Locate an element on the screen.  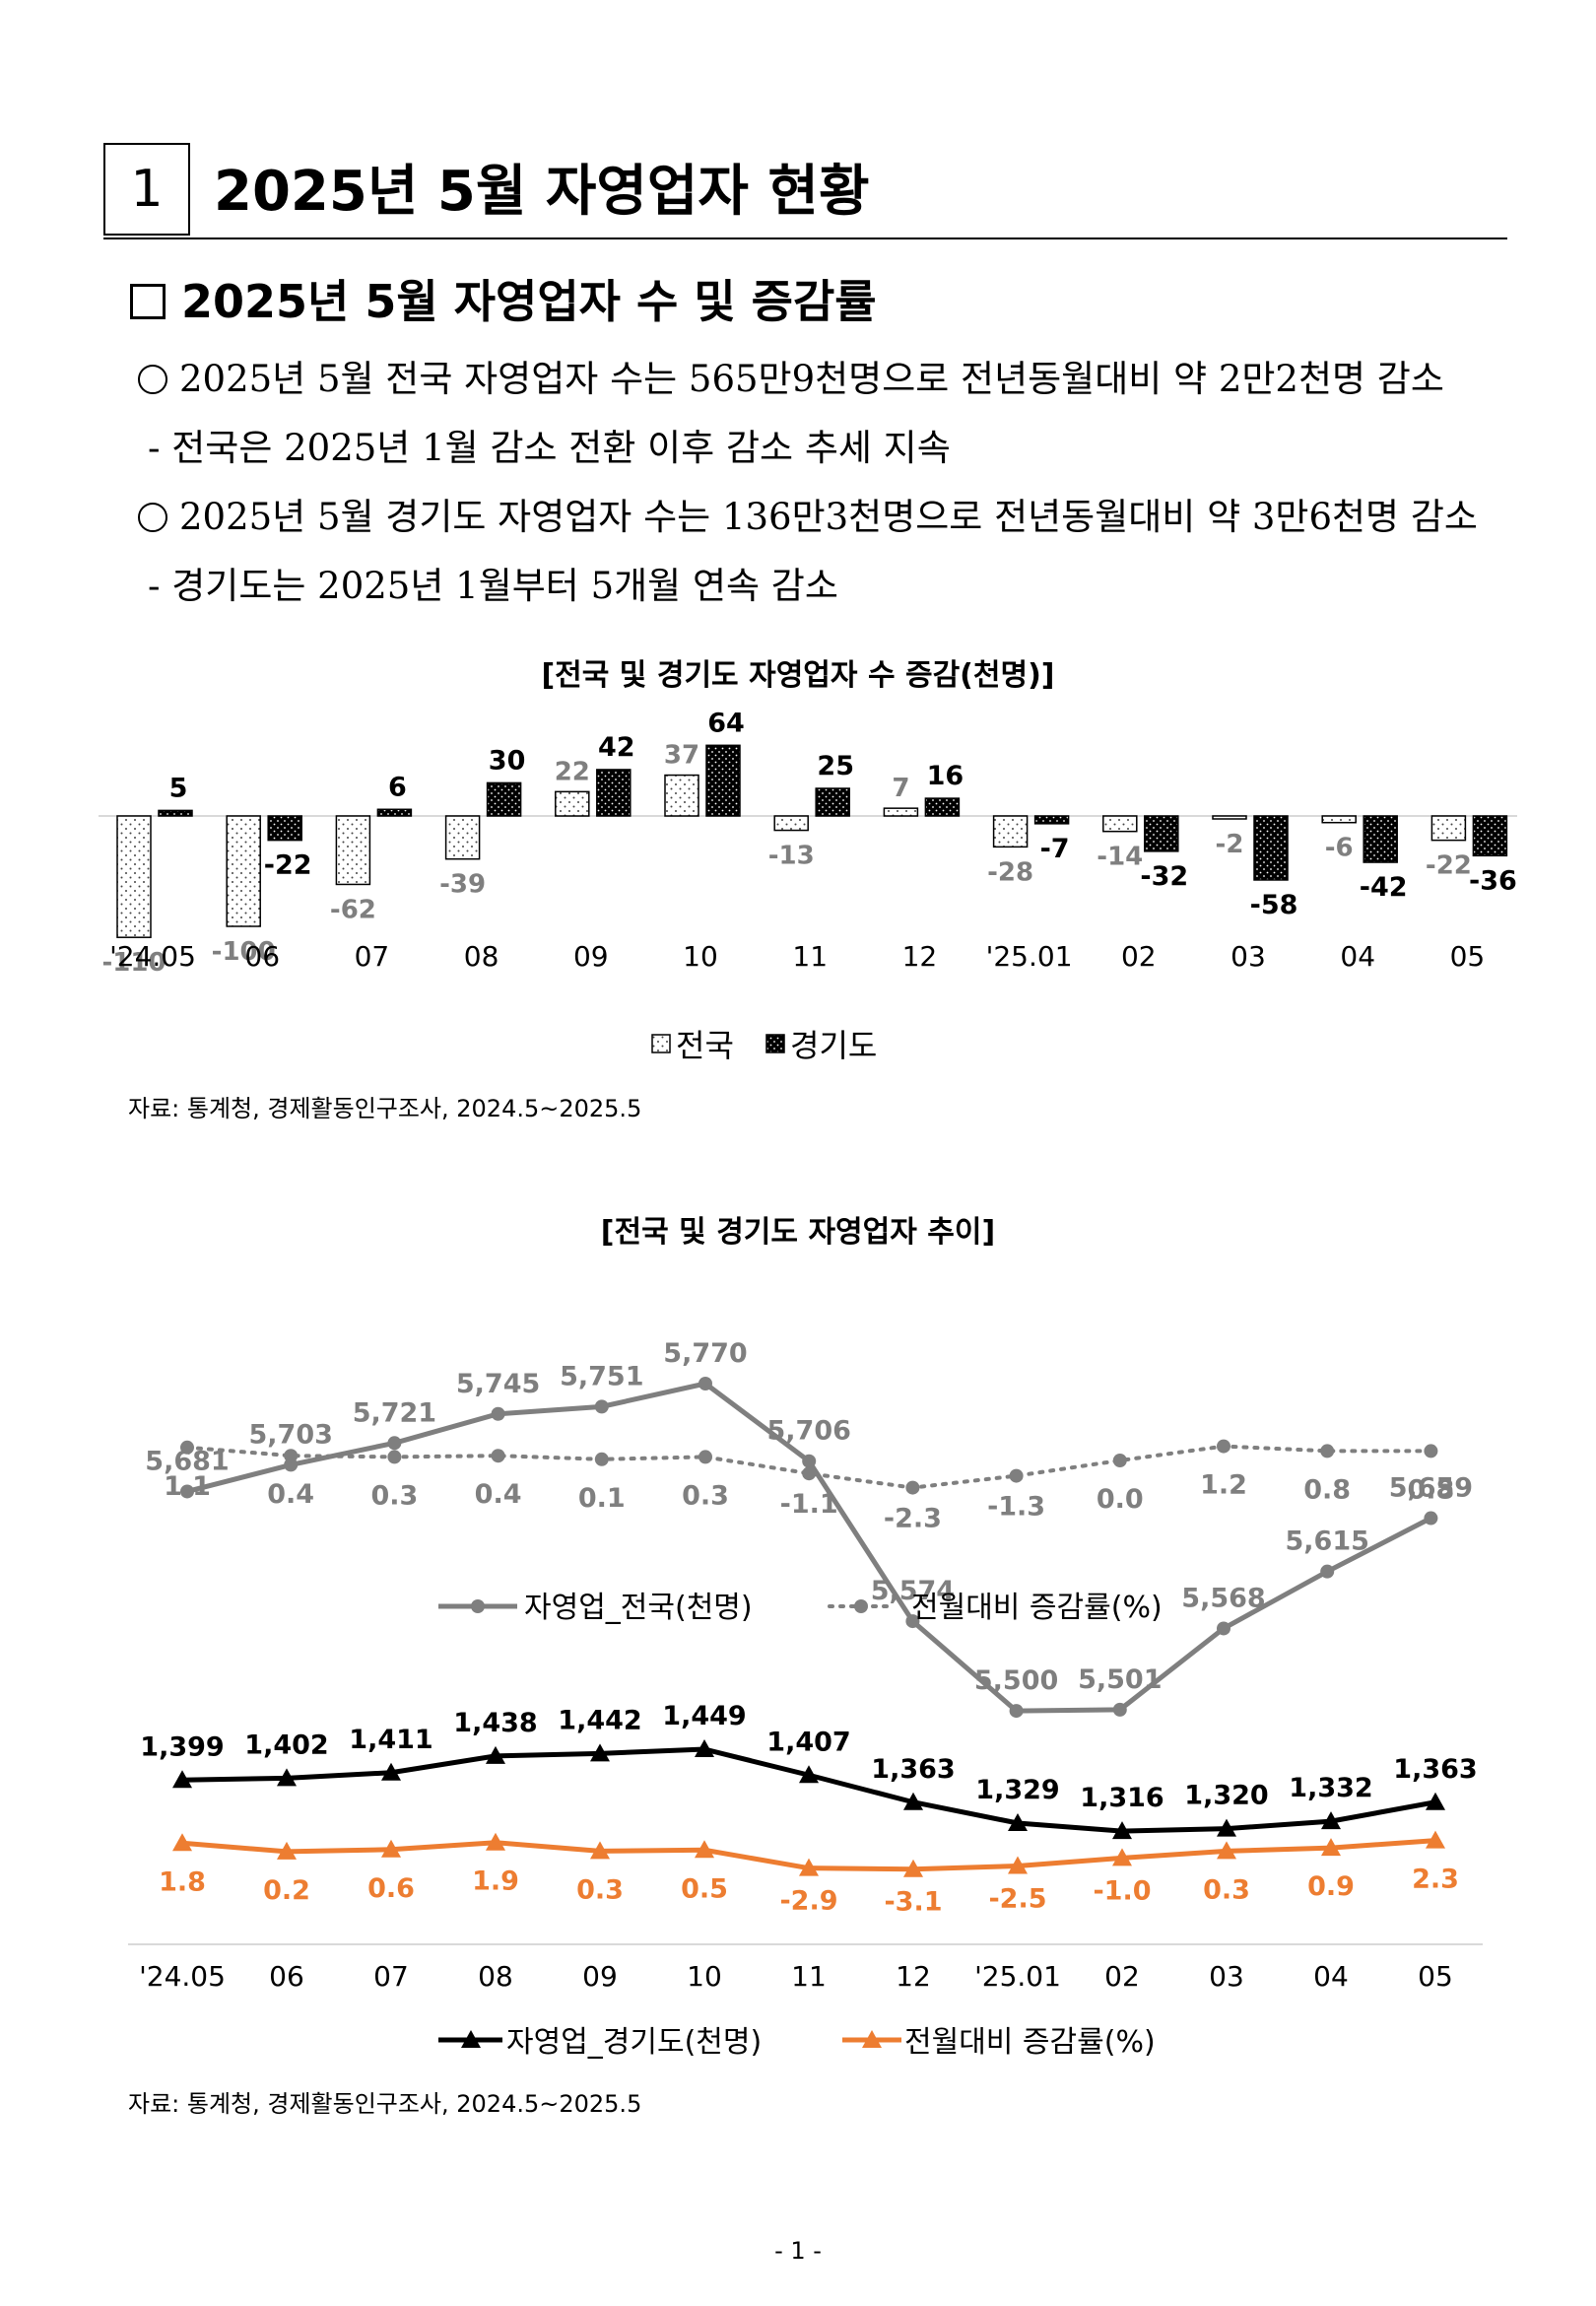
x-tick-label: 04 is located at coordinates (1357, 957).